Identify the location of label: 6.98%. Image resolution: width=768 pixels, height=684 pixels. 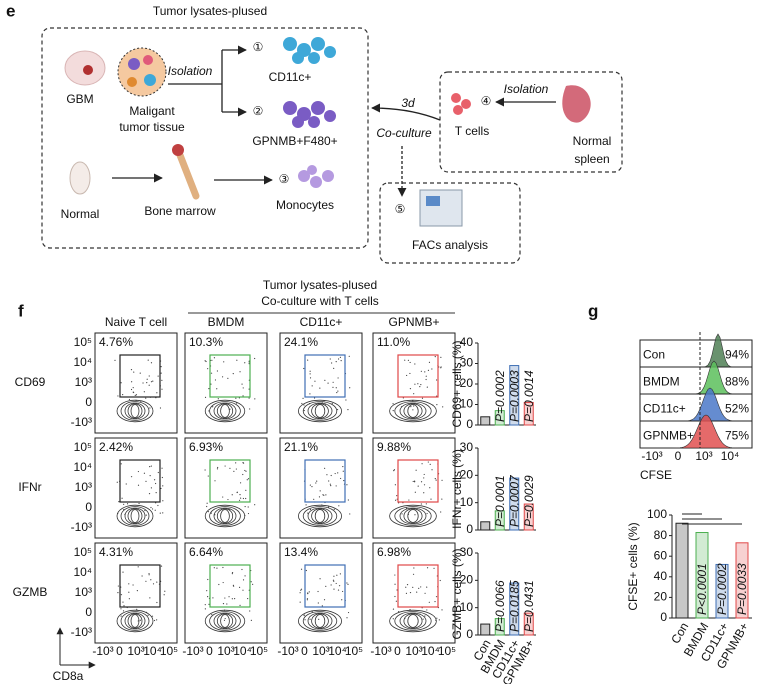
(394, 552).